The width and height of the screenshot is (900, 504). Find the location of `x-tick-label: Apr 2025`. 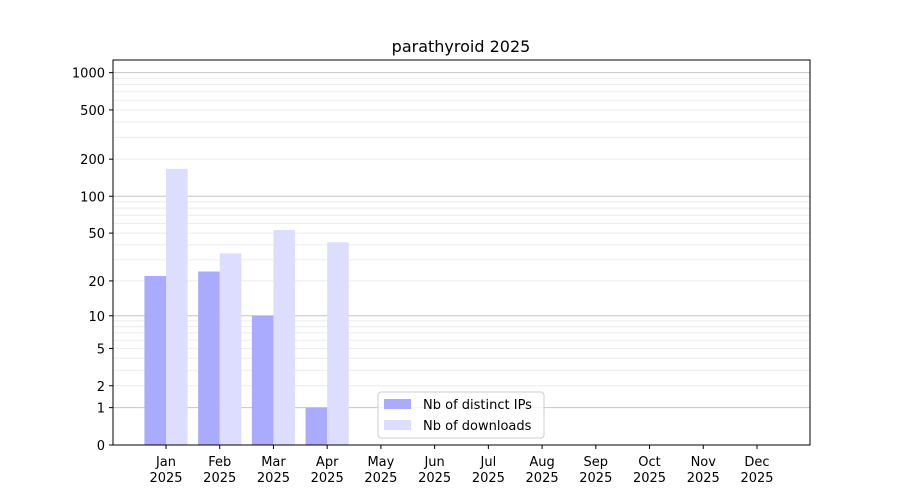

x-tick-label: Apr 2025 is located at coordinates (327, 470).